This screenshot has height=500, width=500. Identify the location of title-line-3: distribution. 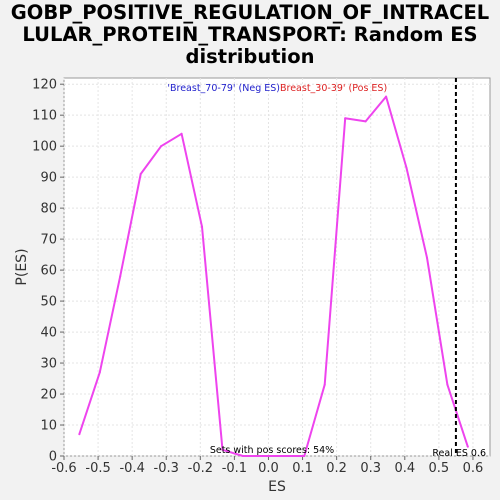
(250, 56).